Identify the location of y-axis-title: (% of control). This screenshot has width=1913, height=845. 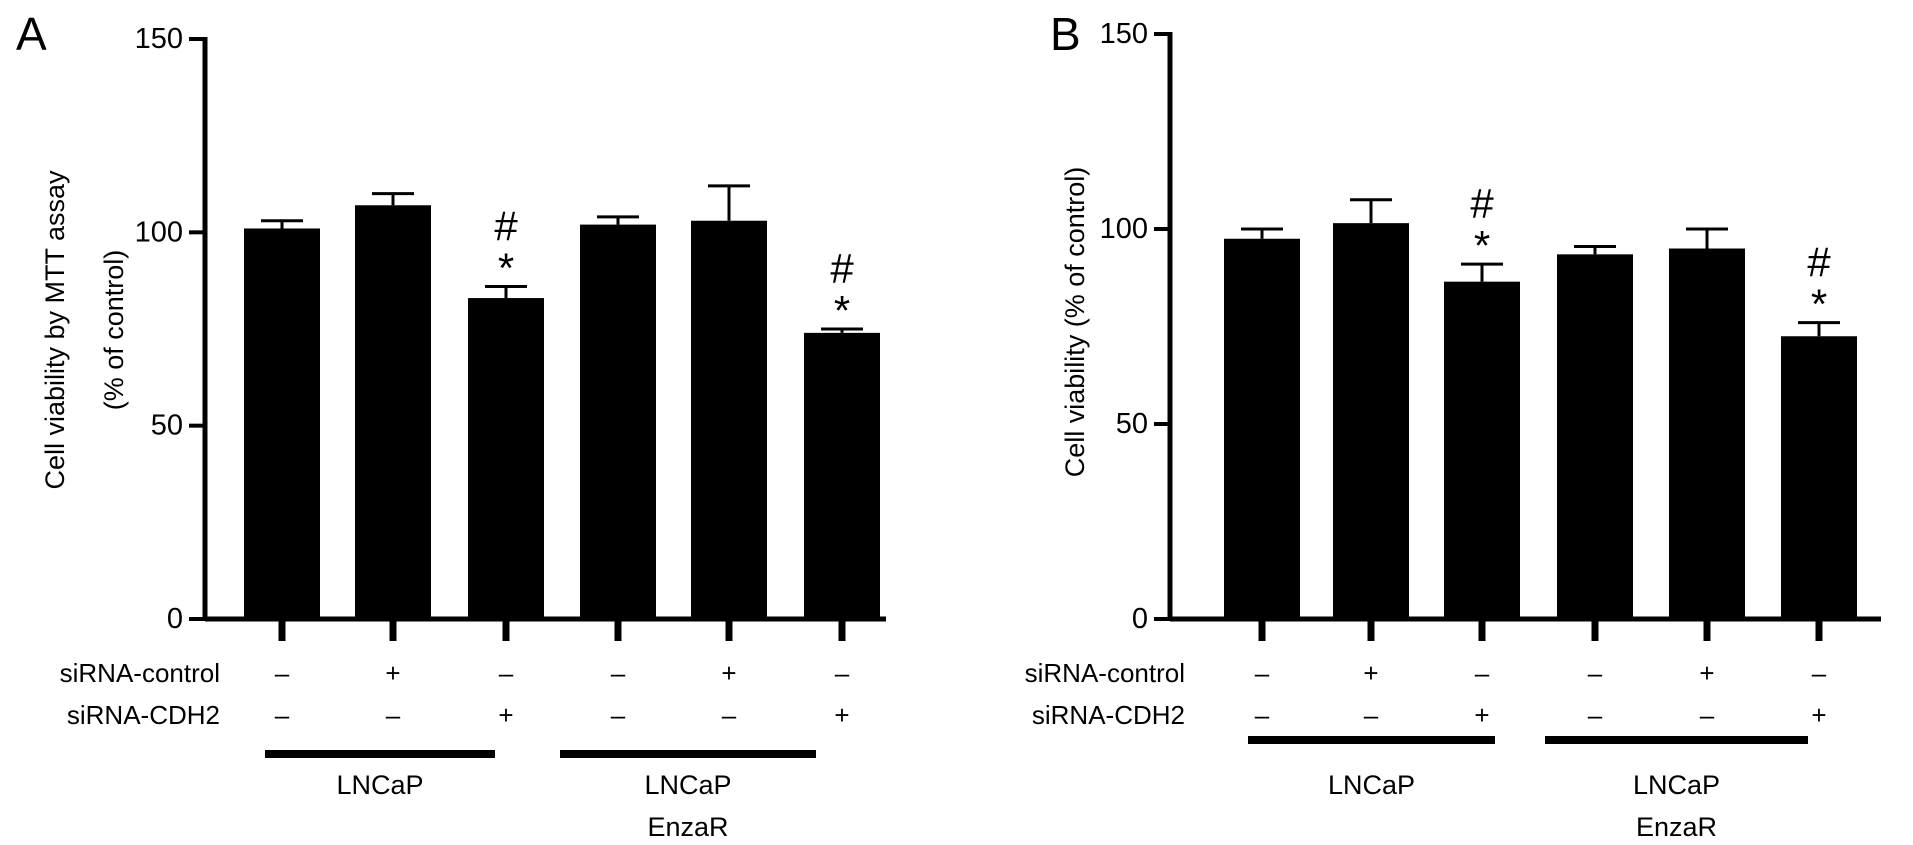
(114, 330).